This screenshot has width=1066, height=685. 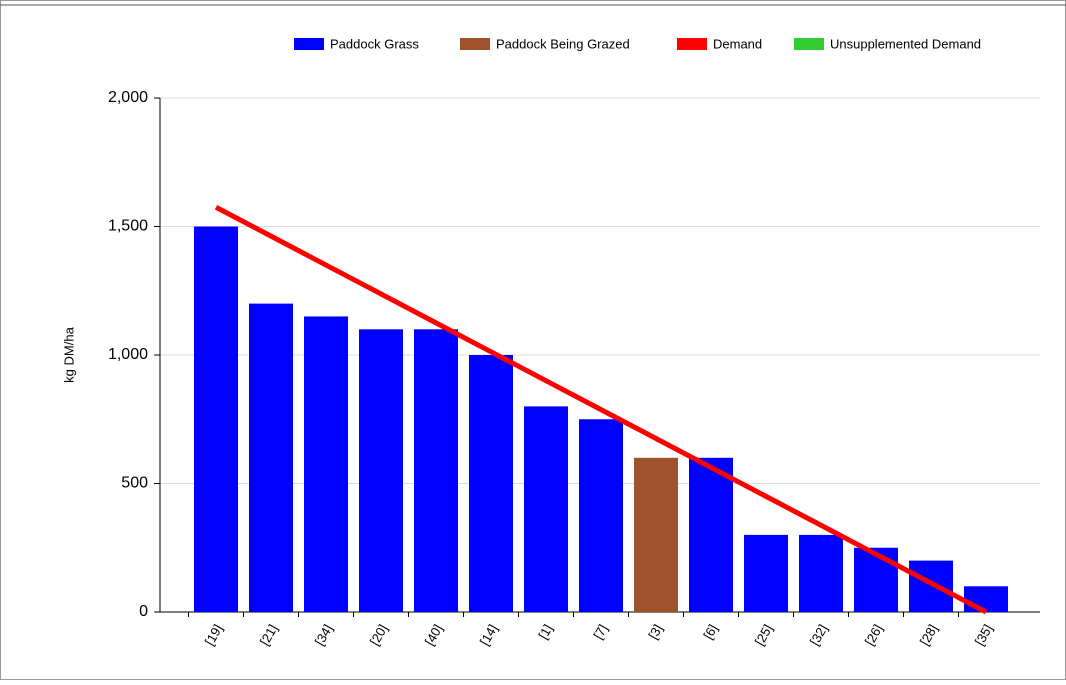 I want to click on y-tick-label: 0, so click(x=143, y=611).